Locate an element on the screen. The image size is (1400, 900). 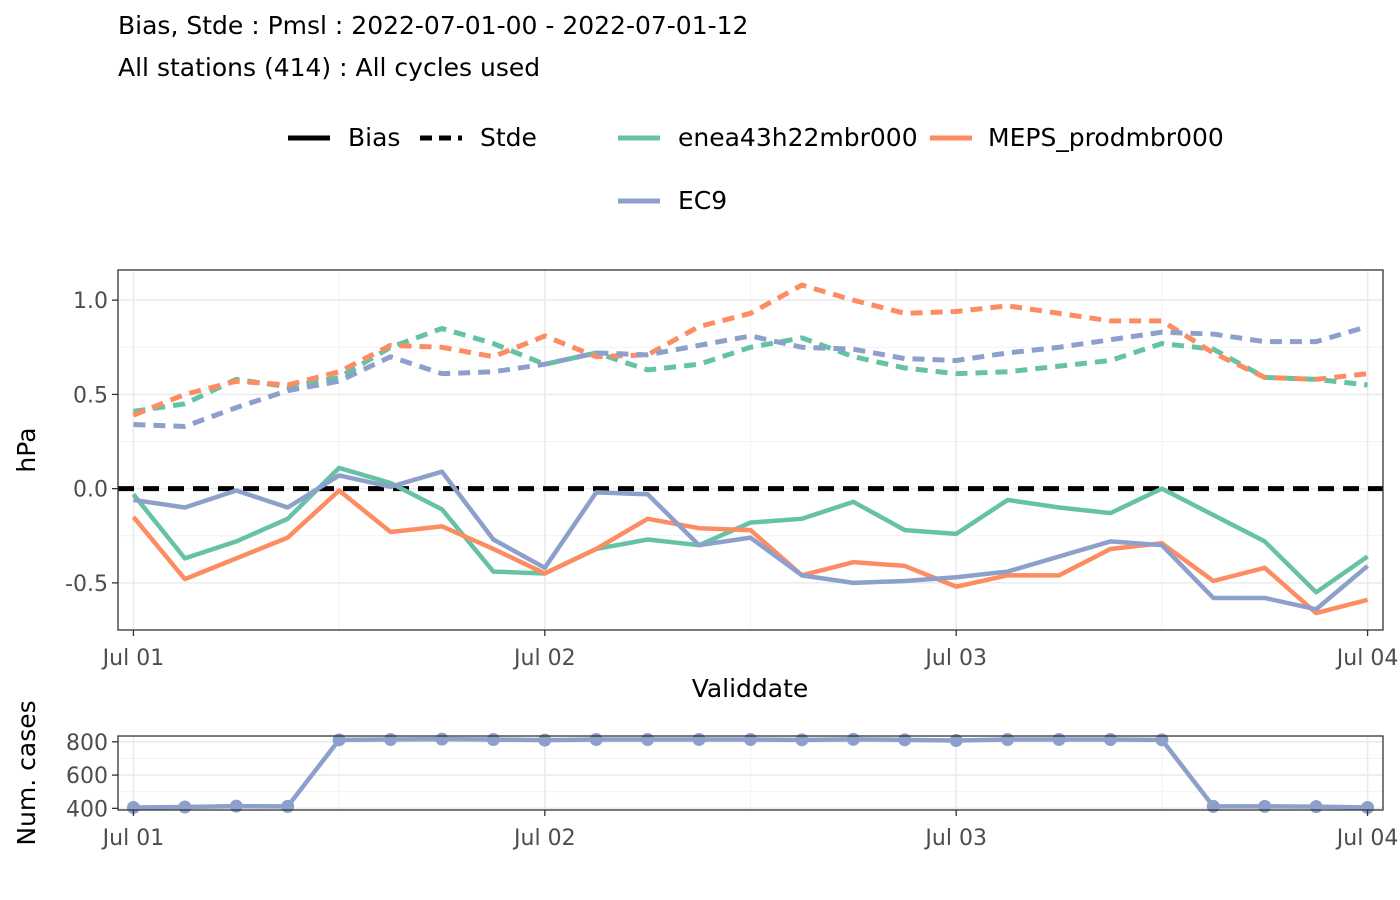
chart-subtitle: All stations (414) : All cycles used is located at coordinates (329, 67).